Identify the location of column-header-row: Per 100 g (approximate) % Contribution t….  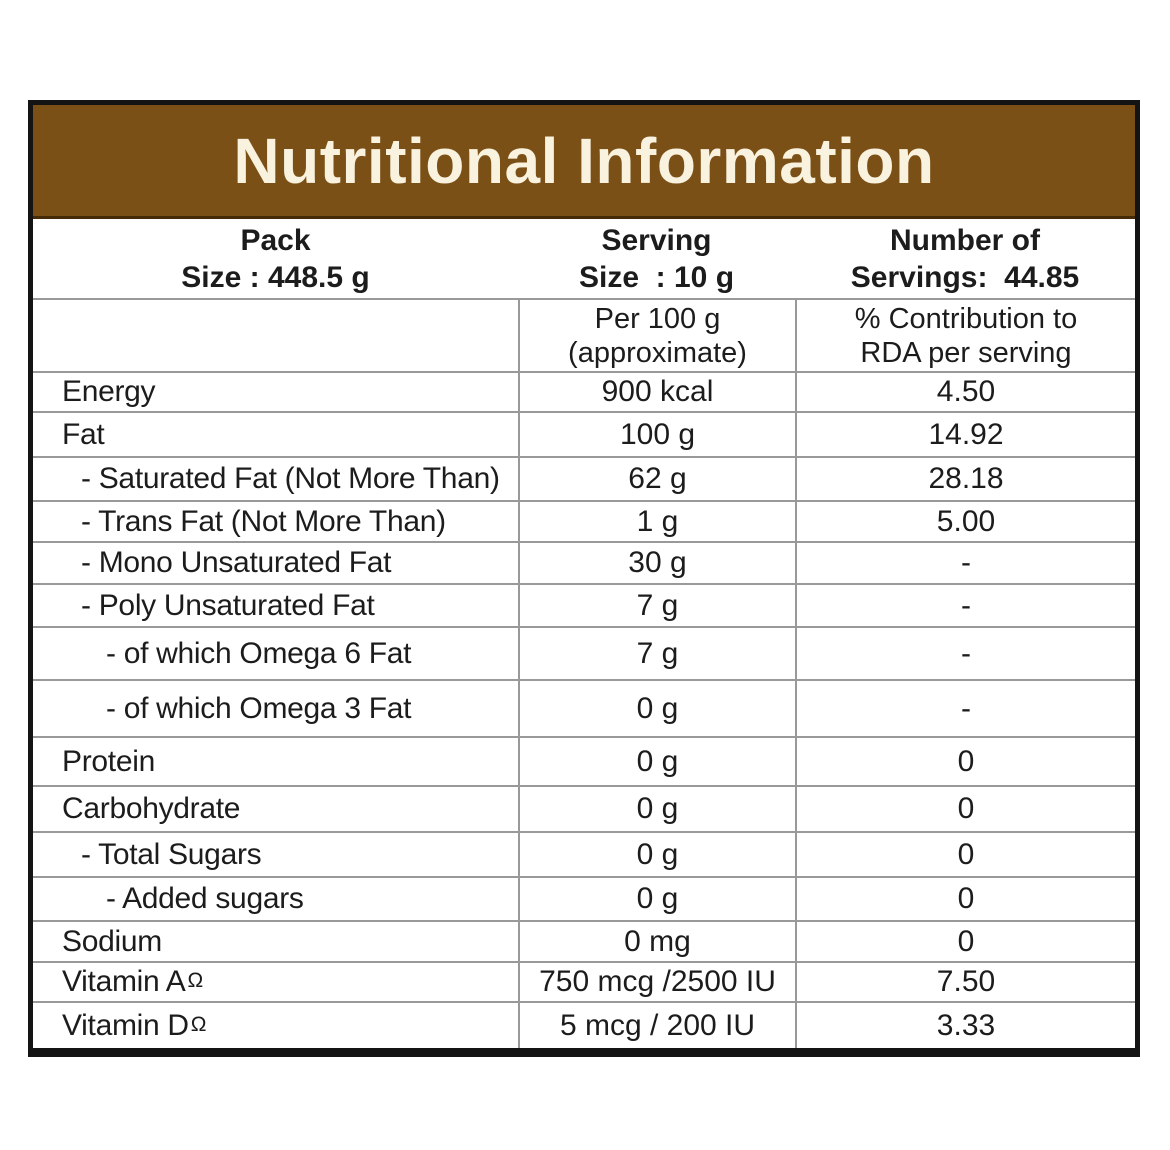
(584, 336).